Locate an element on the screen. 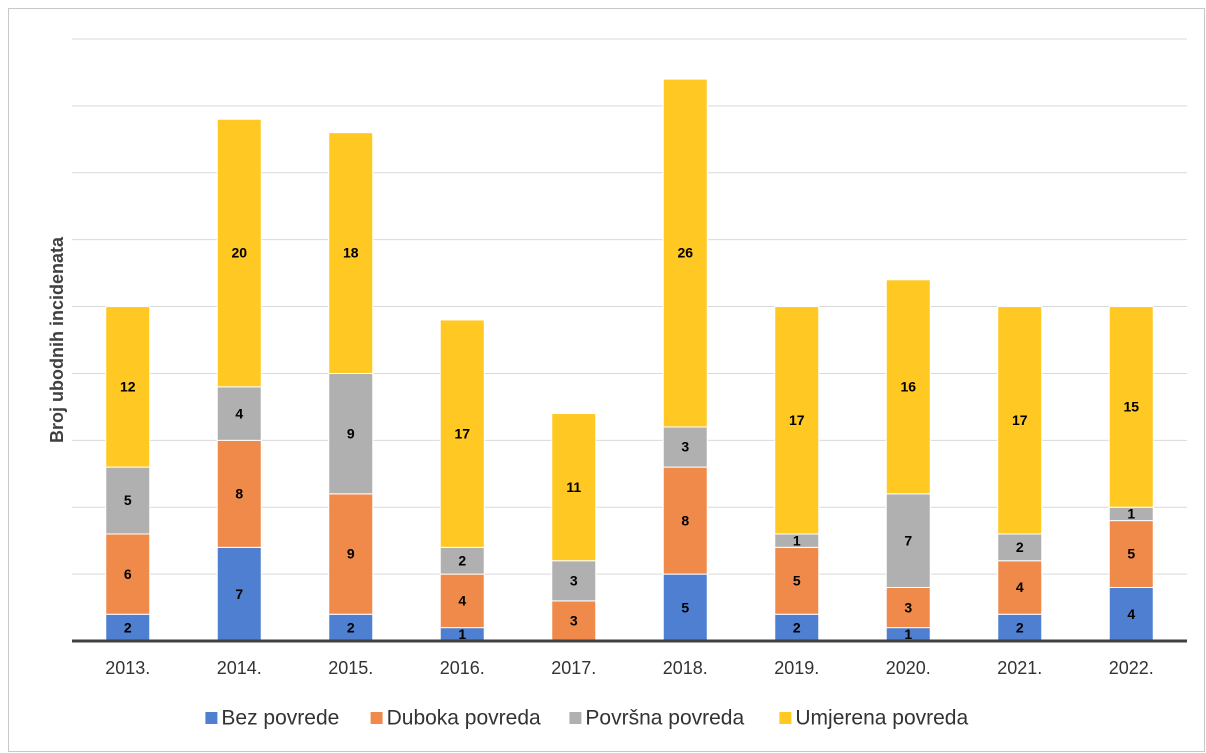  legend-label: Bez povrede is located at coordinates (280, 718).